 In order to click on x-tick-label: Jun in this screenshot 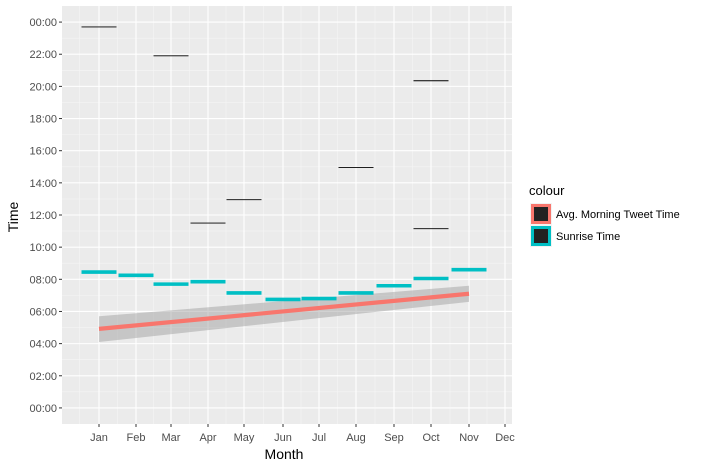, I will do `click(283, 438)`.